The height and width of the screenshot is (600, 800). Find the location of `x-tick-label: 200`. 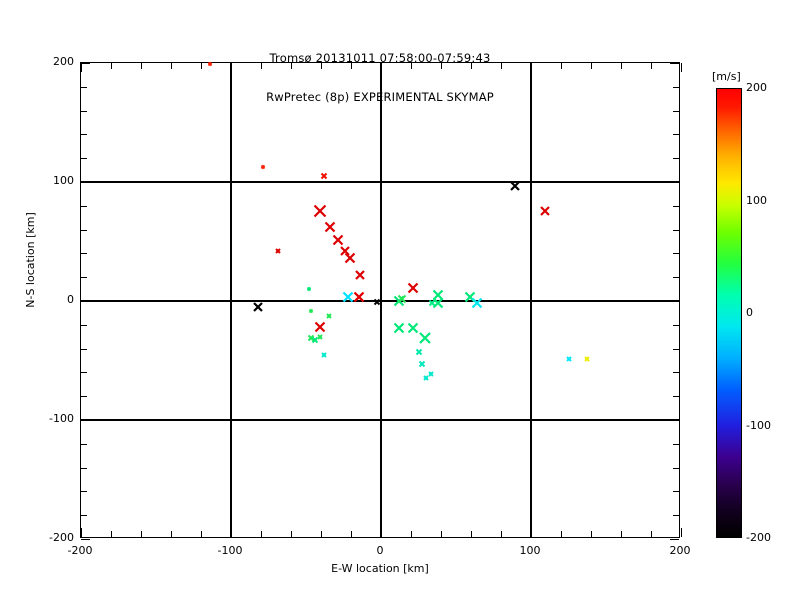

x-tick-label: 200 is located at coordinates (680, 550).